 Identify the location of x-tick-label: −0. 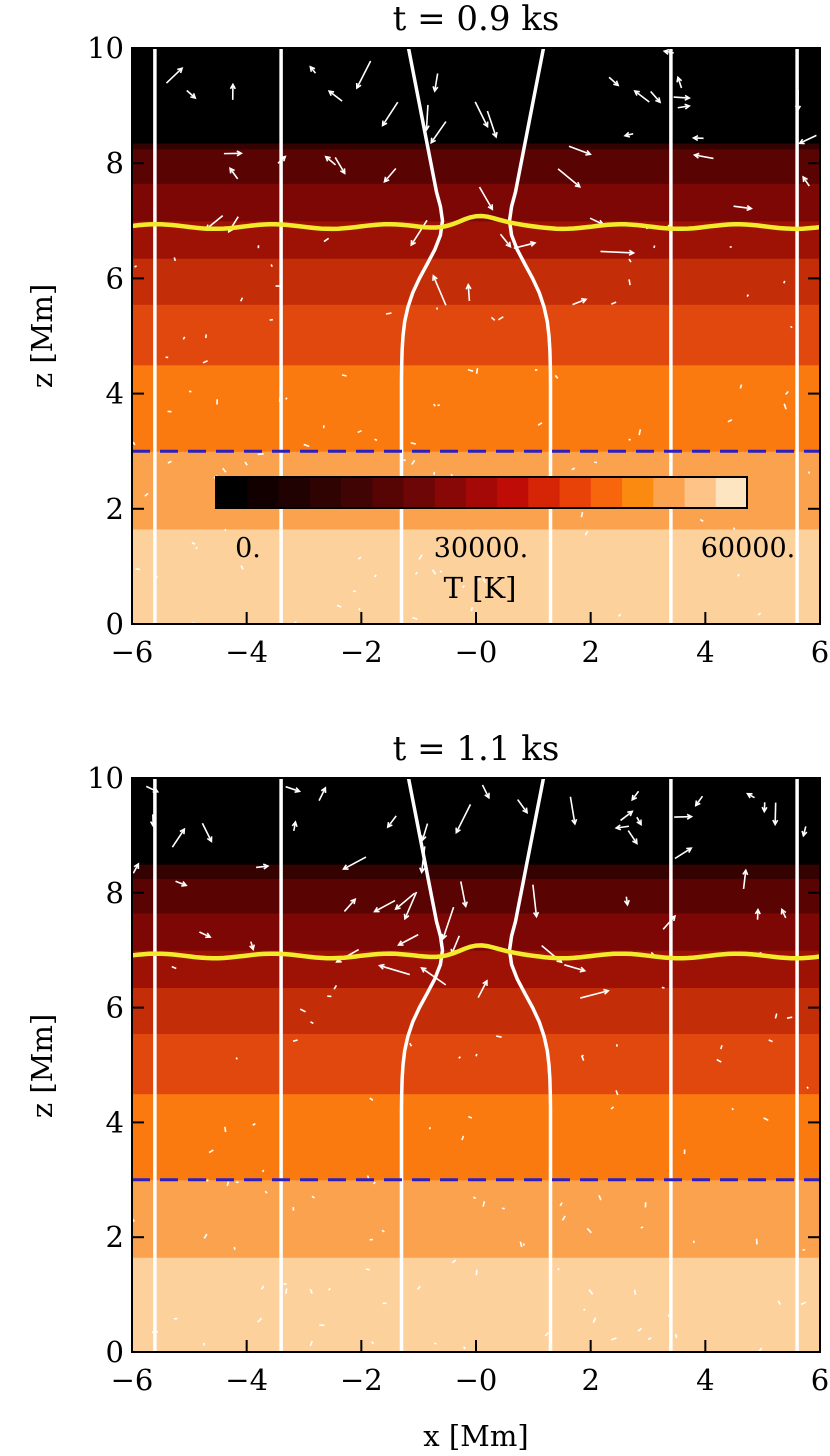
(476, 652).